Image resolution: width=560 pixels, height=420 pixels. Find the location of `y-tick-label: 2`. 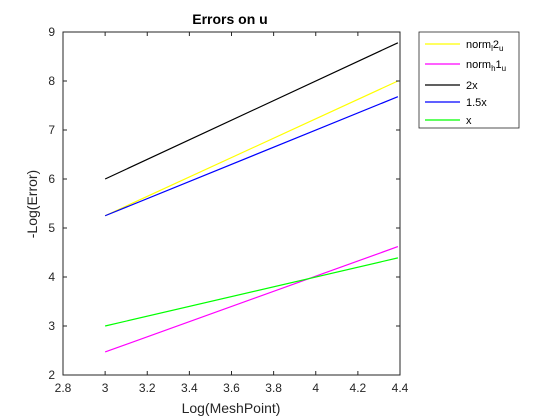

y-tick-label: 2 is located at coordinates (51, 375).